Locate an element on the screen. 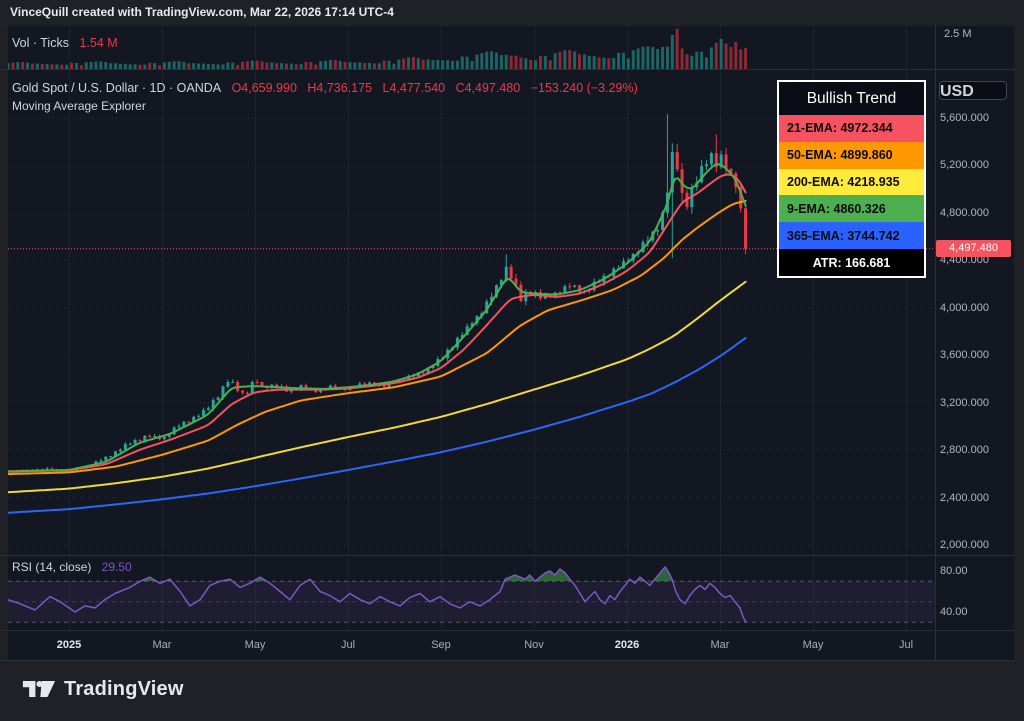 The width and height of the screenshot is (1024, 721). ma-panel-row: 50-EMA: 4899.860 is located at coordinates (851, 155).